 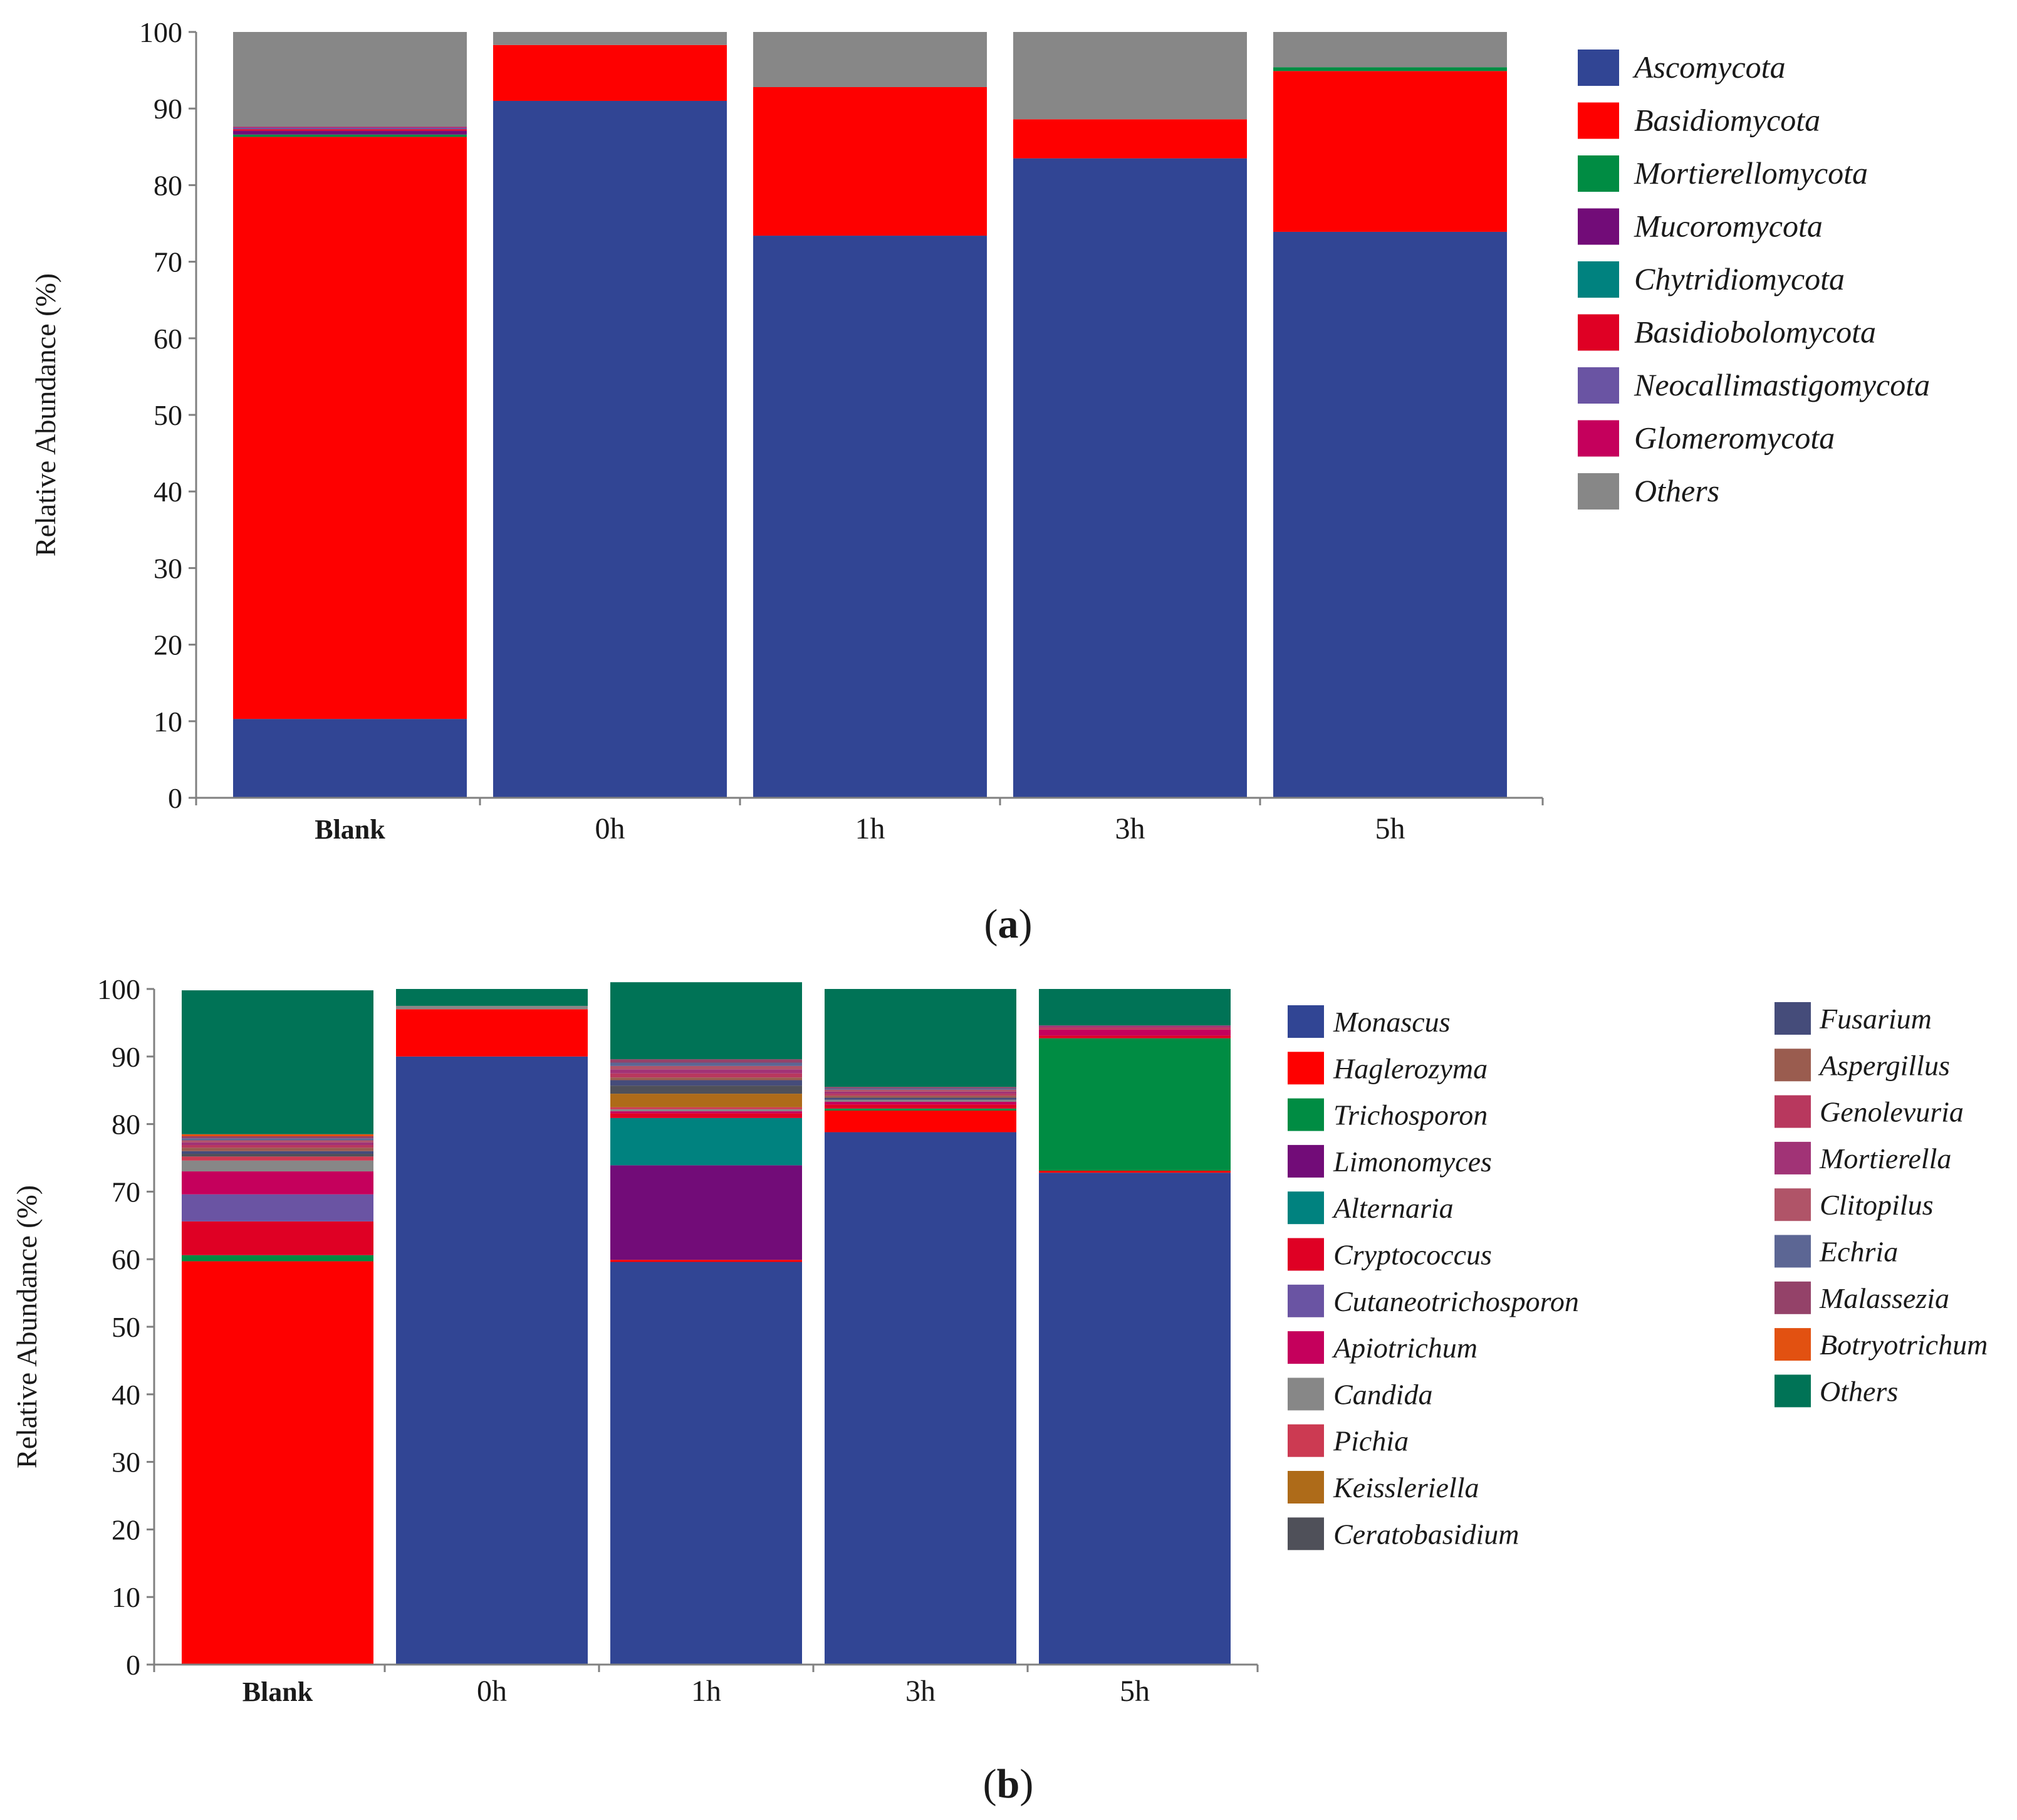 What do you see at coordinates (1306, 1068) in the screenshot?
I see `legend-swatch-b-haglerozyma` at bounding box center [1306, 1068].